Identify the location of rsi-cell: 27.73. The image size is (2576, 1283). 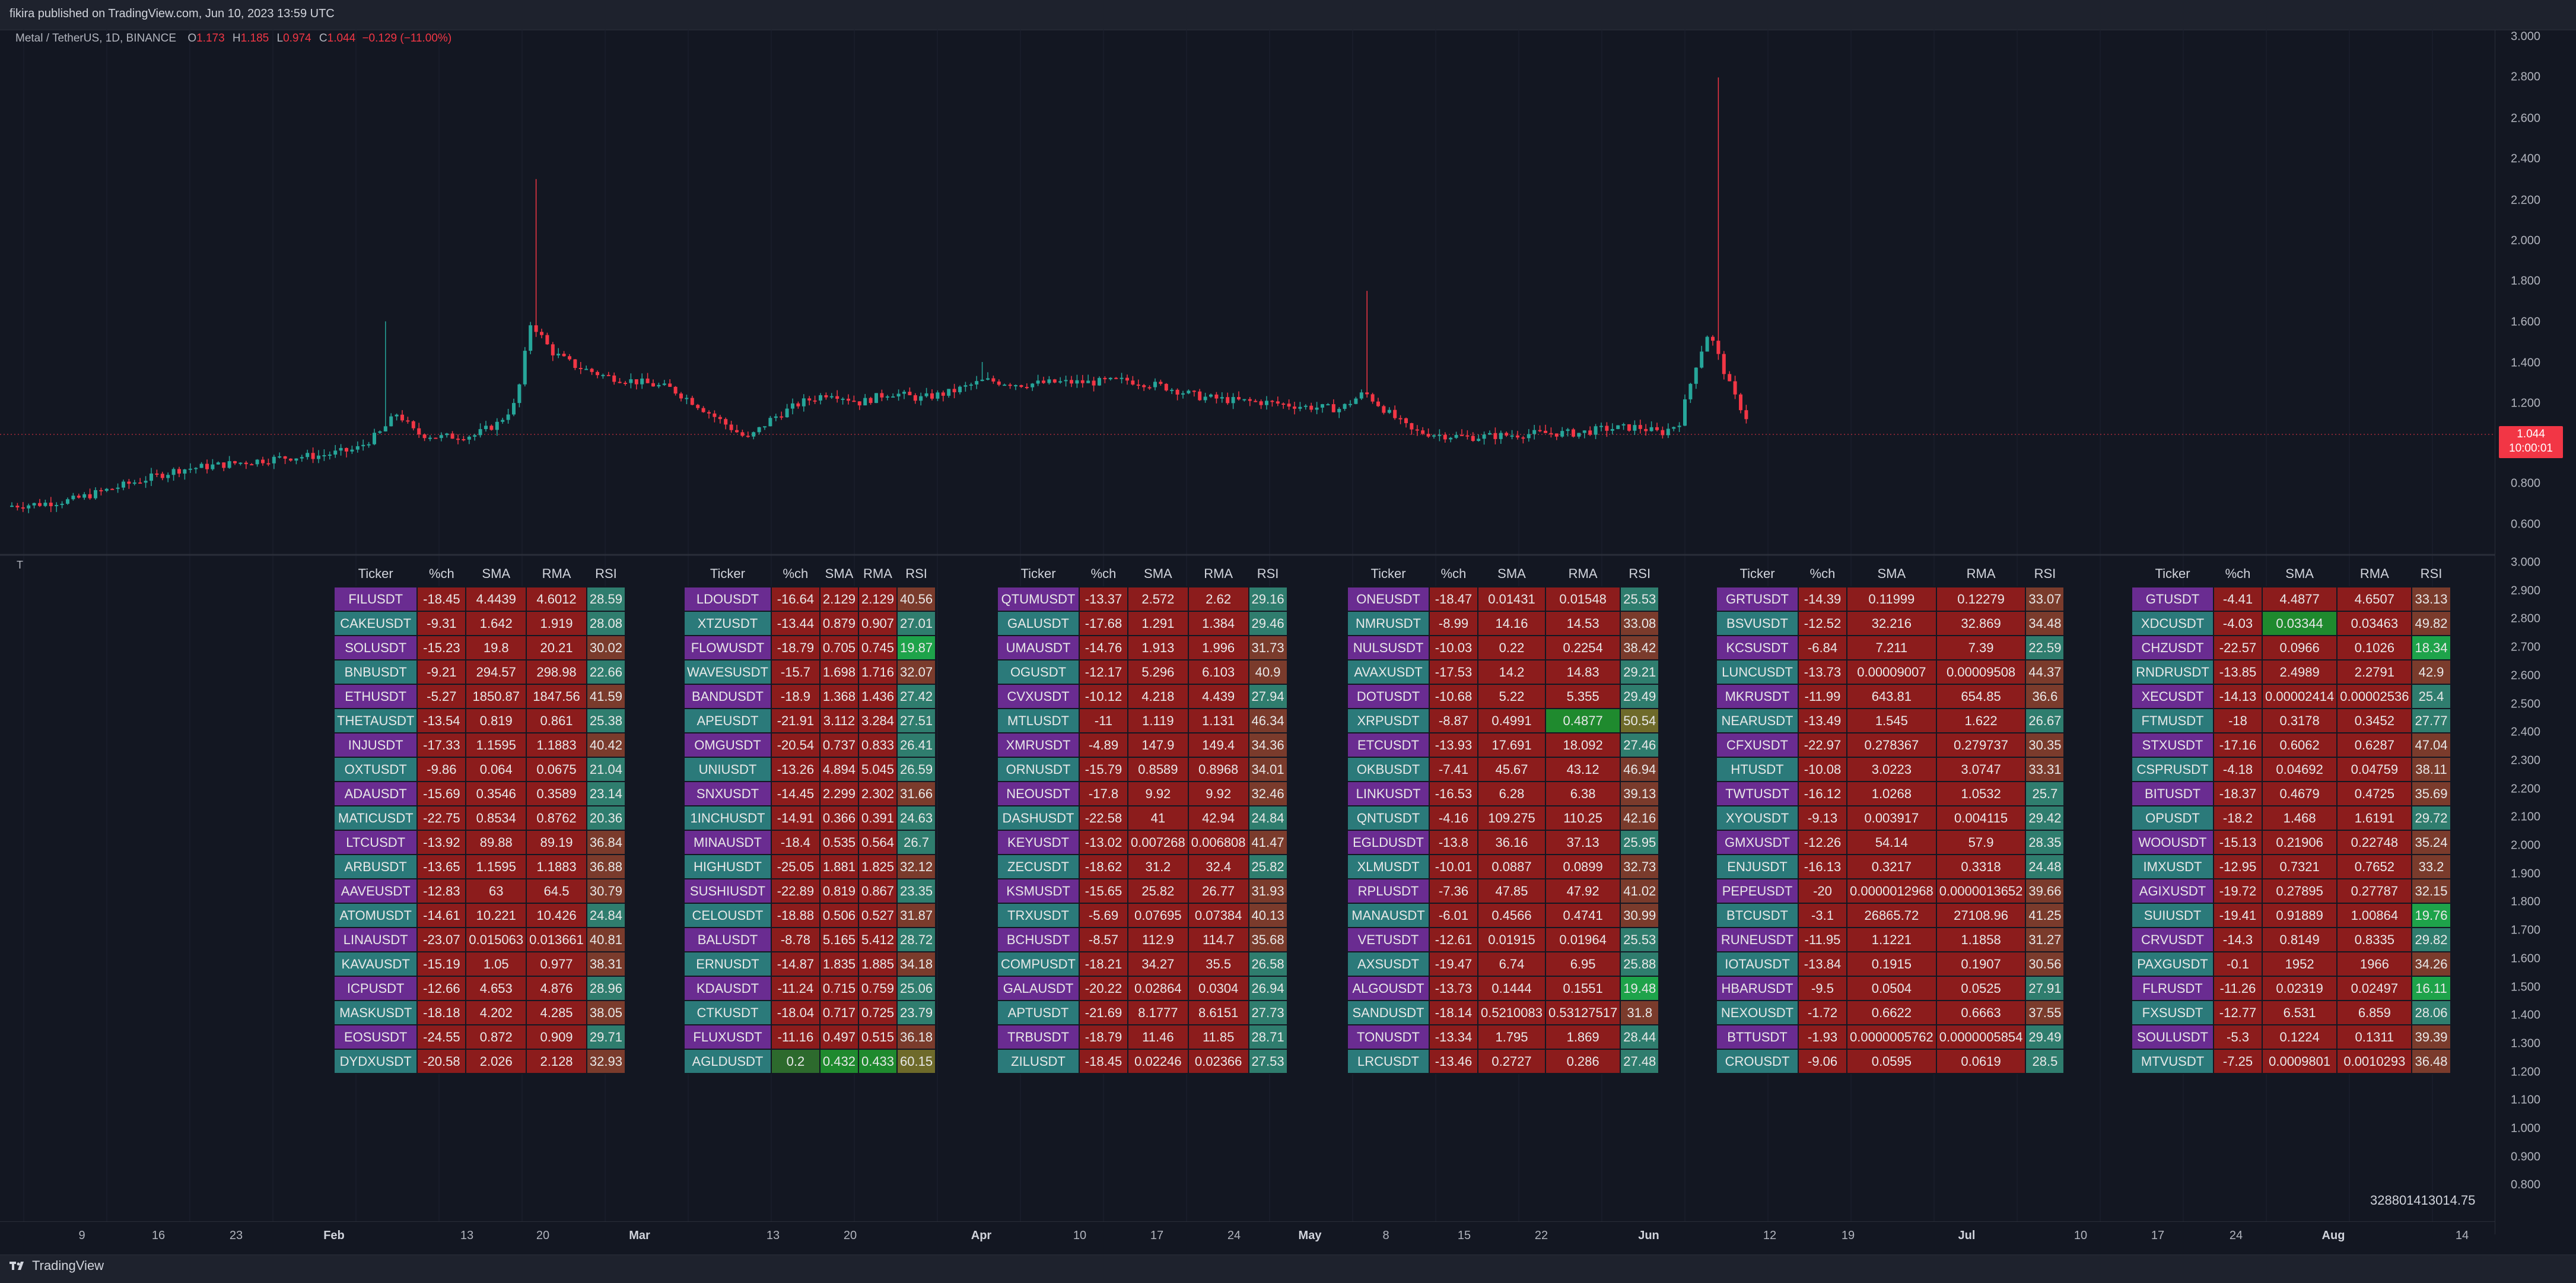
(1268, 1012).